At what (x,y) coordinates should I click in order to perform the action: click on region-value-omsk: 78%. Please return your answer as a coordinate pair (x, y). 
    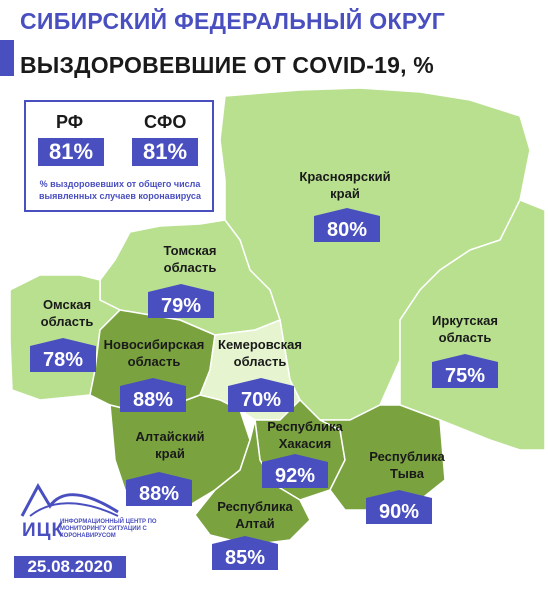
    Looking at the image, I should click on (63, 355).